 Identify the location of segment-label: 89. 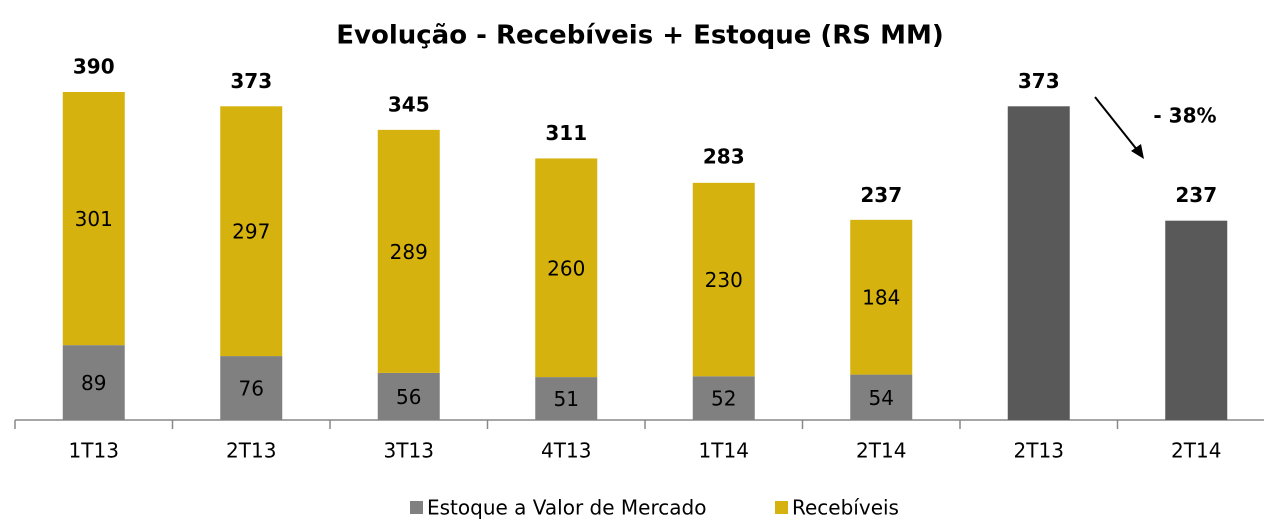
(93, 383).